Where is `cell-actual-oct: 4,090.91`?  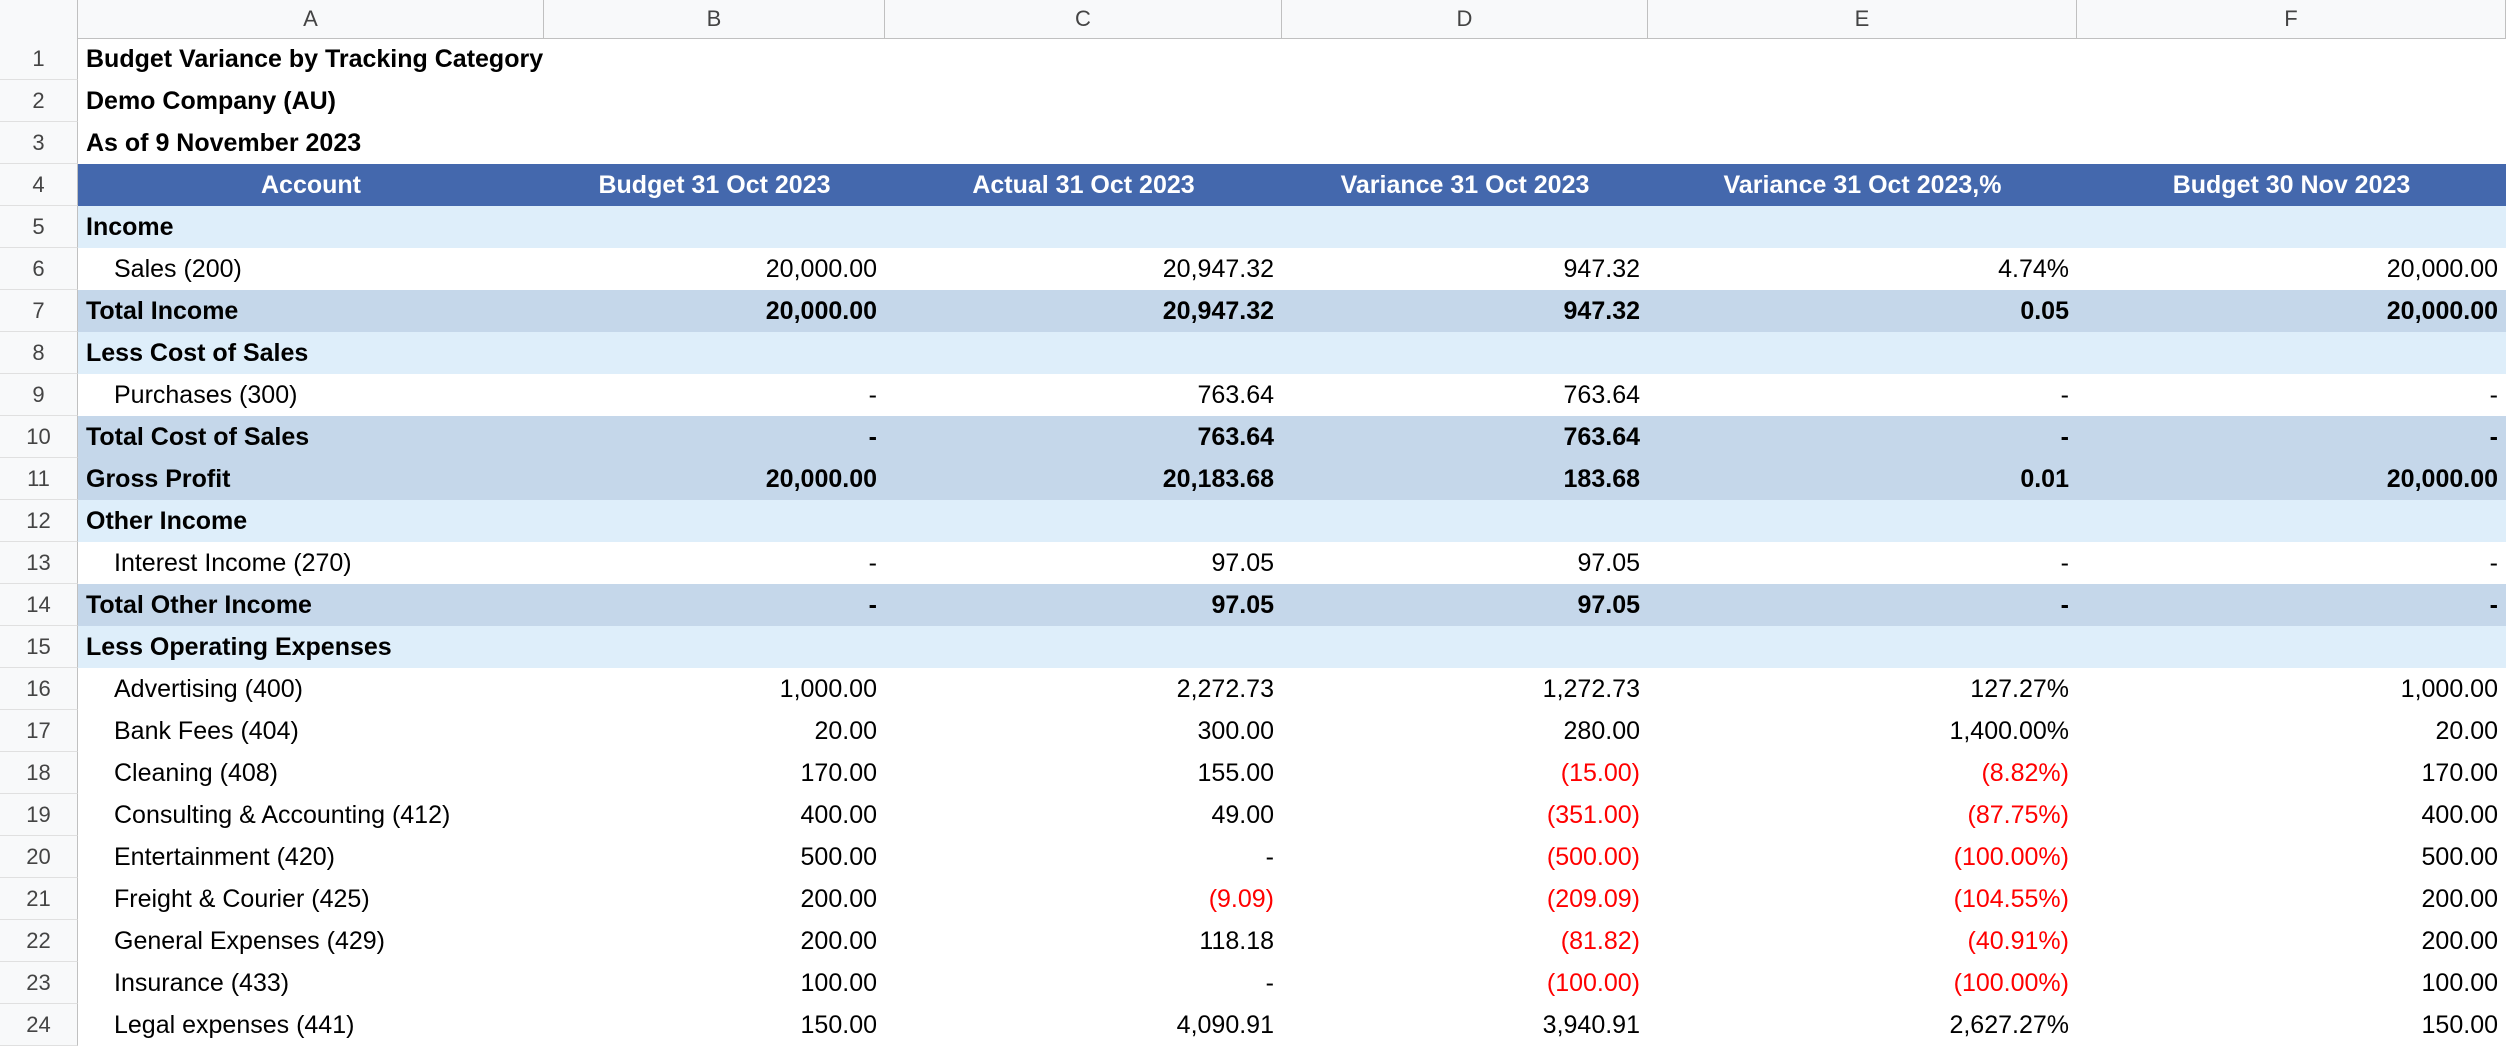
cell-actual-oct: 4,090.91 is located at coordinates (1225, 1025).